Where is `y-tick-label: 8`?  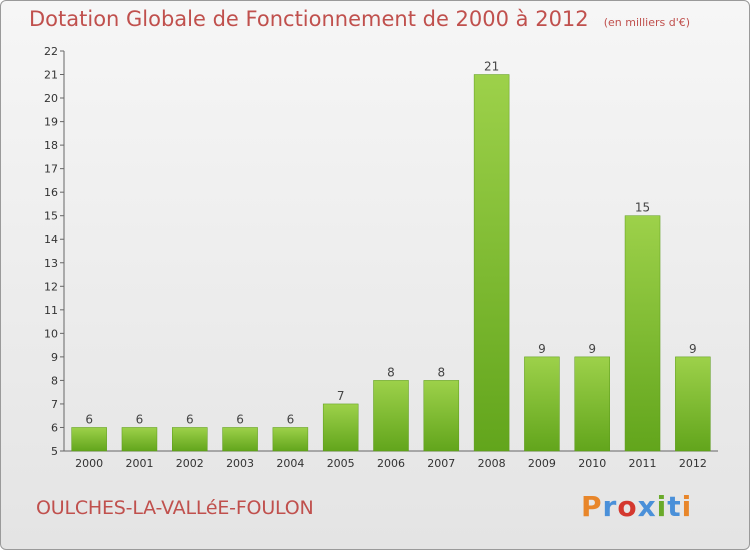
y-tick-label: 8 is located at coordinates (54, 380).